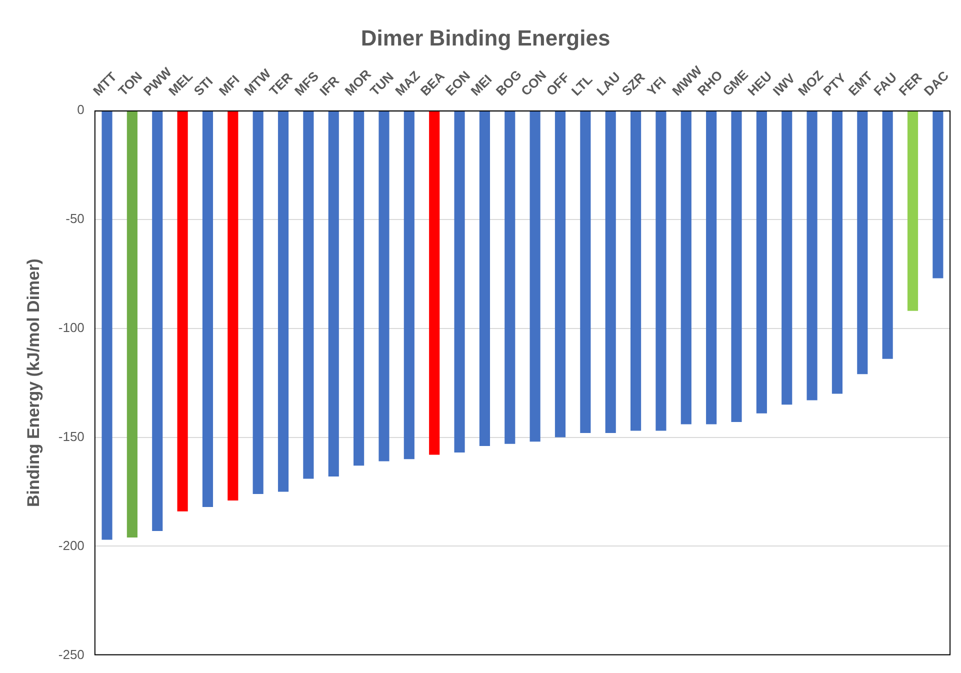  What do you see at coordinates (582, 85) in the screenshot?
I see `x-tick-label: LTL` at bounding box center [582, 85].